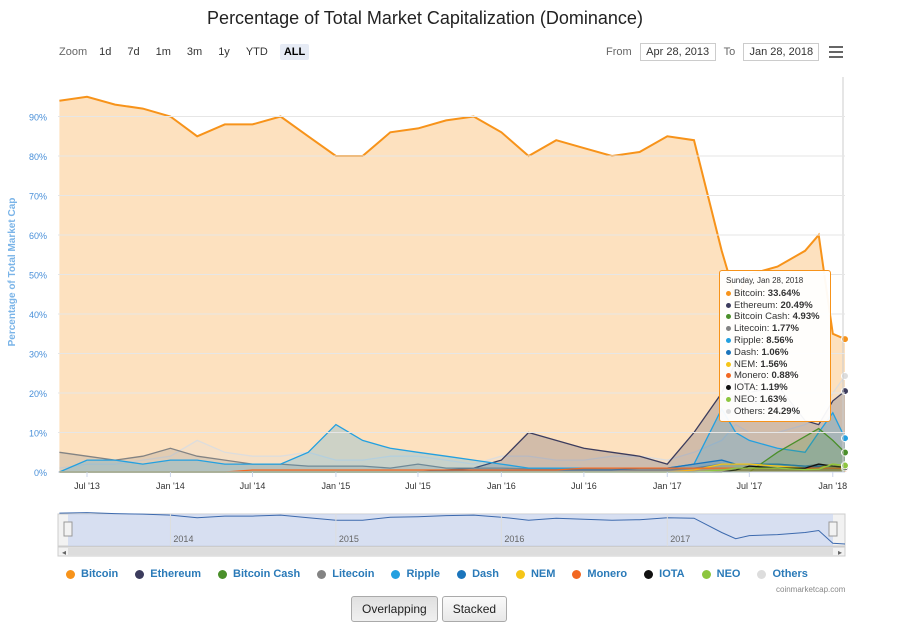  What do you see at coordinates (514, 539) in the screenshot?
I see `navigator-label: 2016` at bounding box center [514, 539].